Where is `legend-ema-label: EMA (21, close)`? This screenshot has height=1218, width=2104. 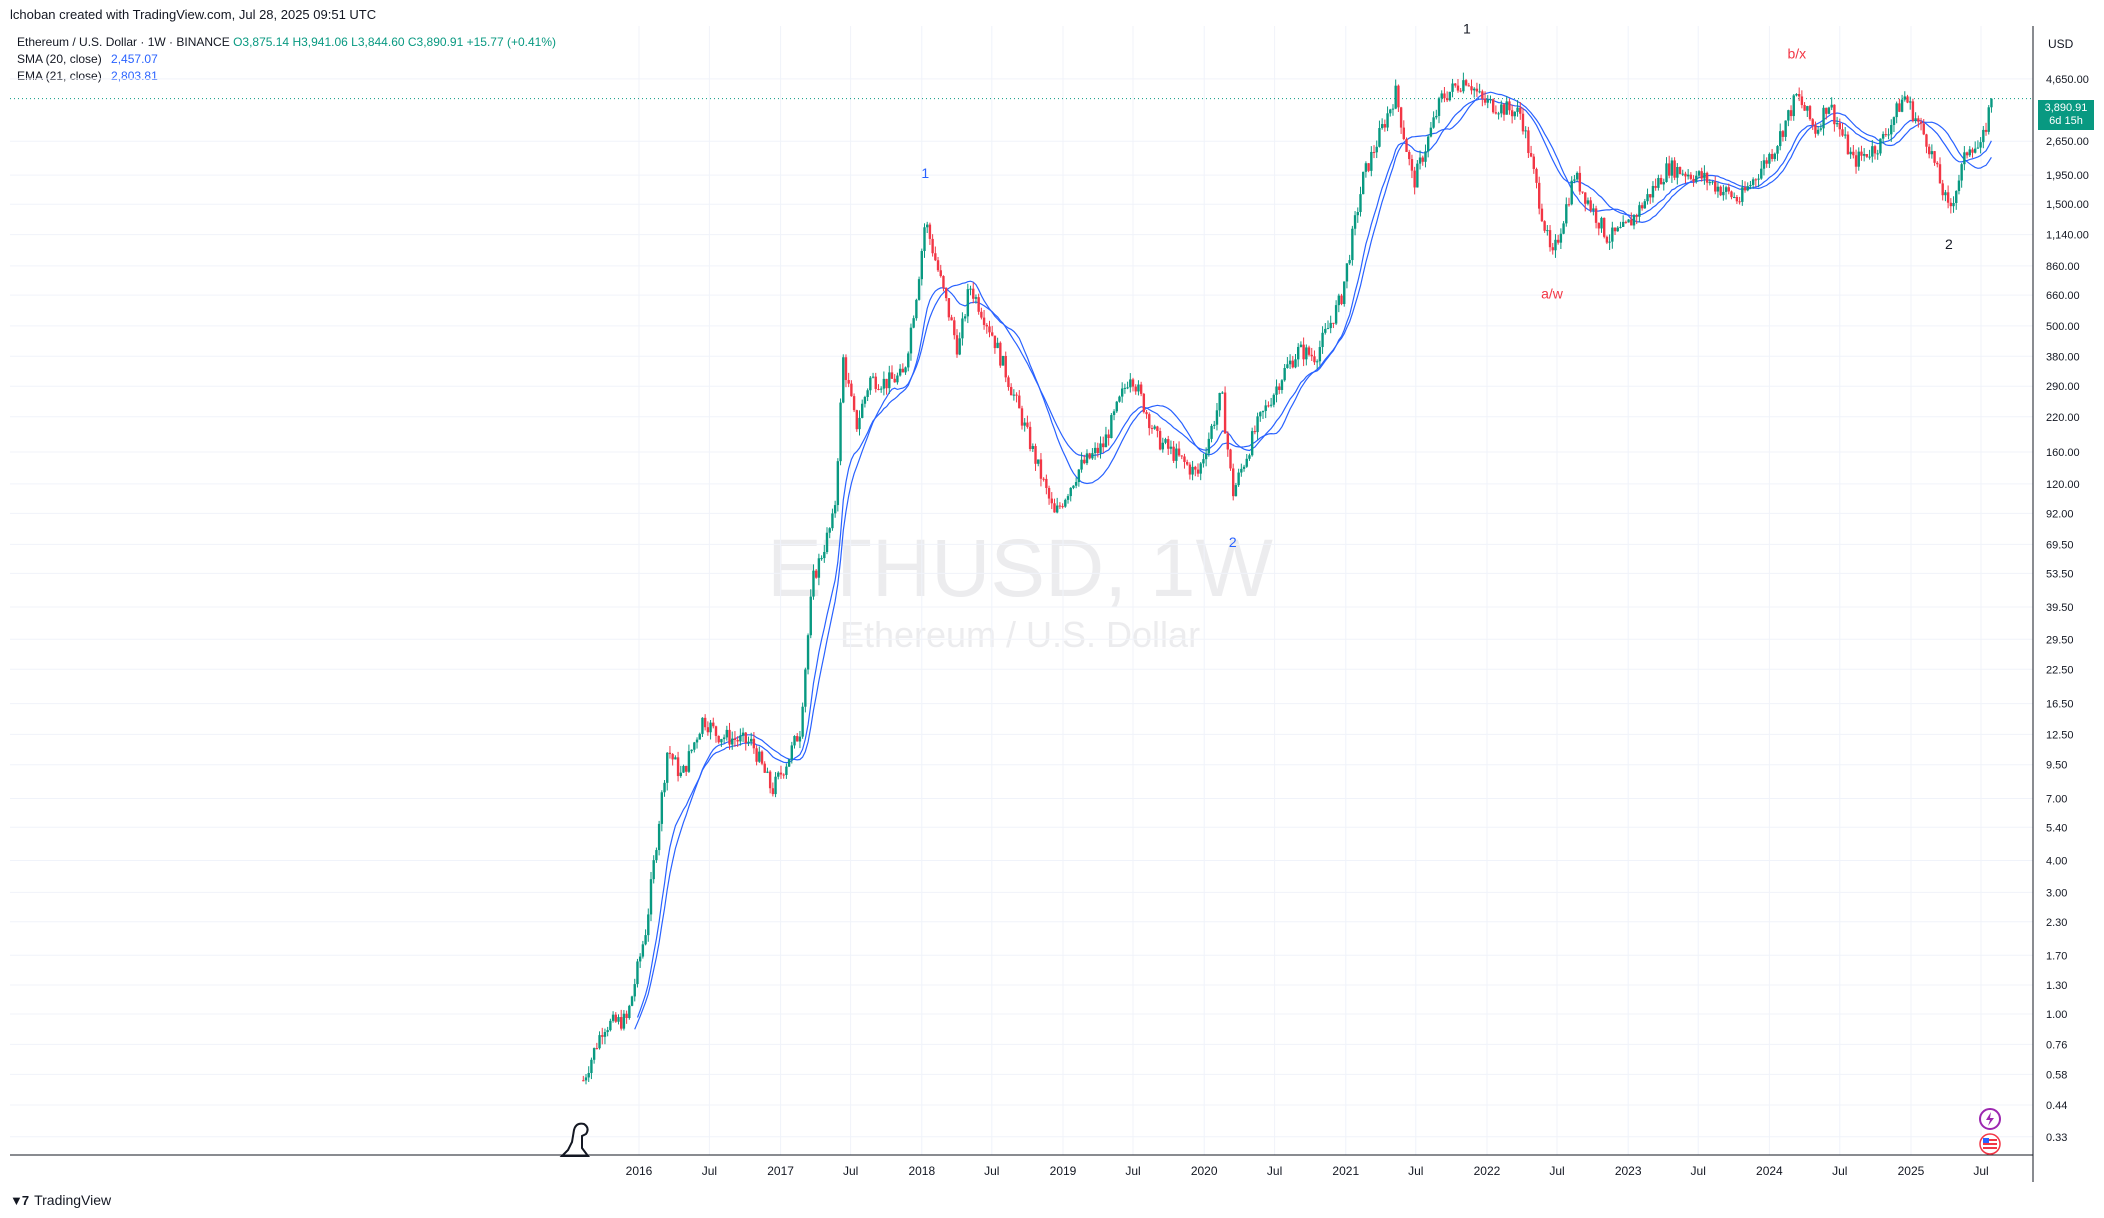
legend-ema-label: EMA (21, close) is located at coordinates (59, 76).